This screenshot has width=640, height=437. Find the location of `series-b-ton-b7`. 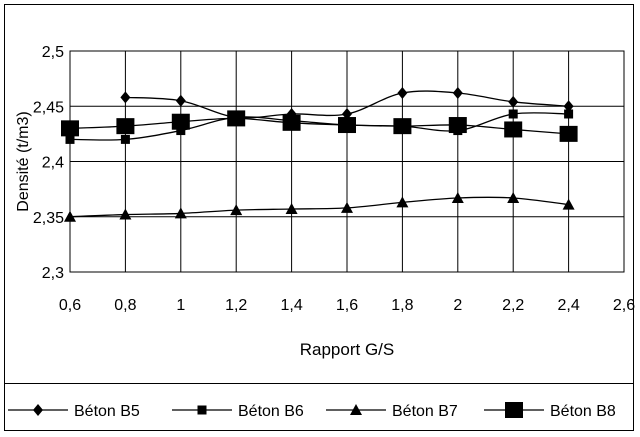

series-b-ton-b7 is located at coordinates (319, 206).